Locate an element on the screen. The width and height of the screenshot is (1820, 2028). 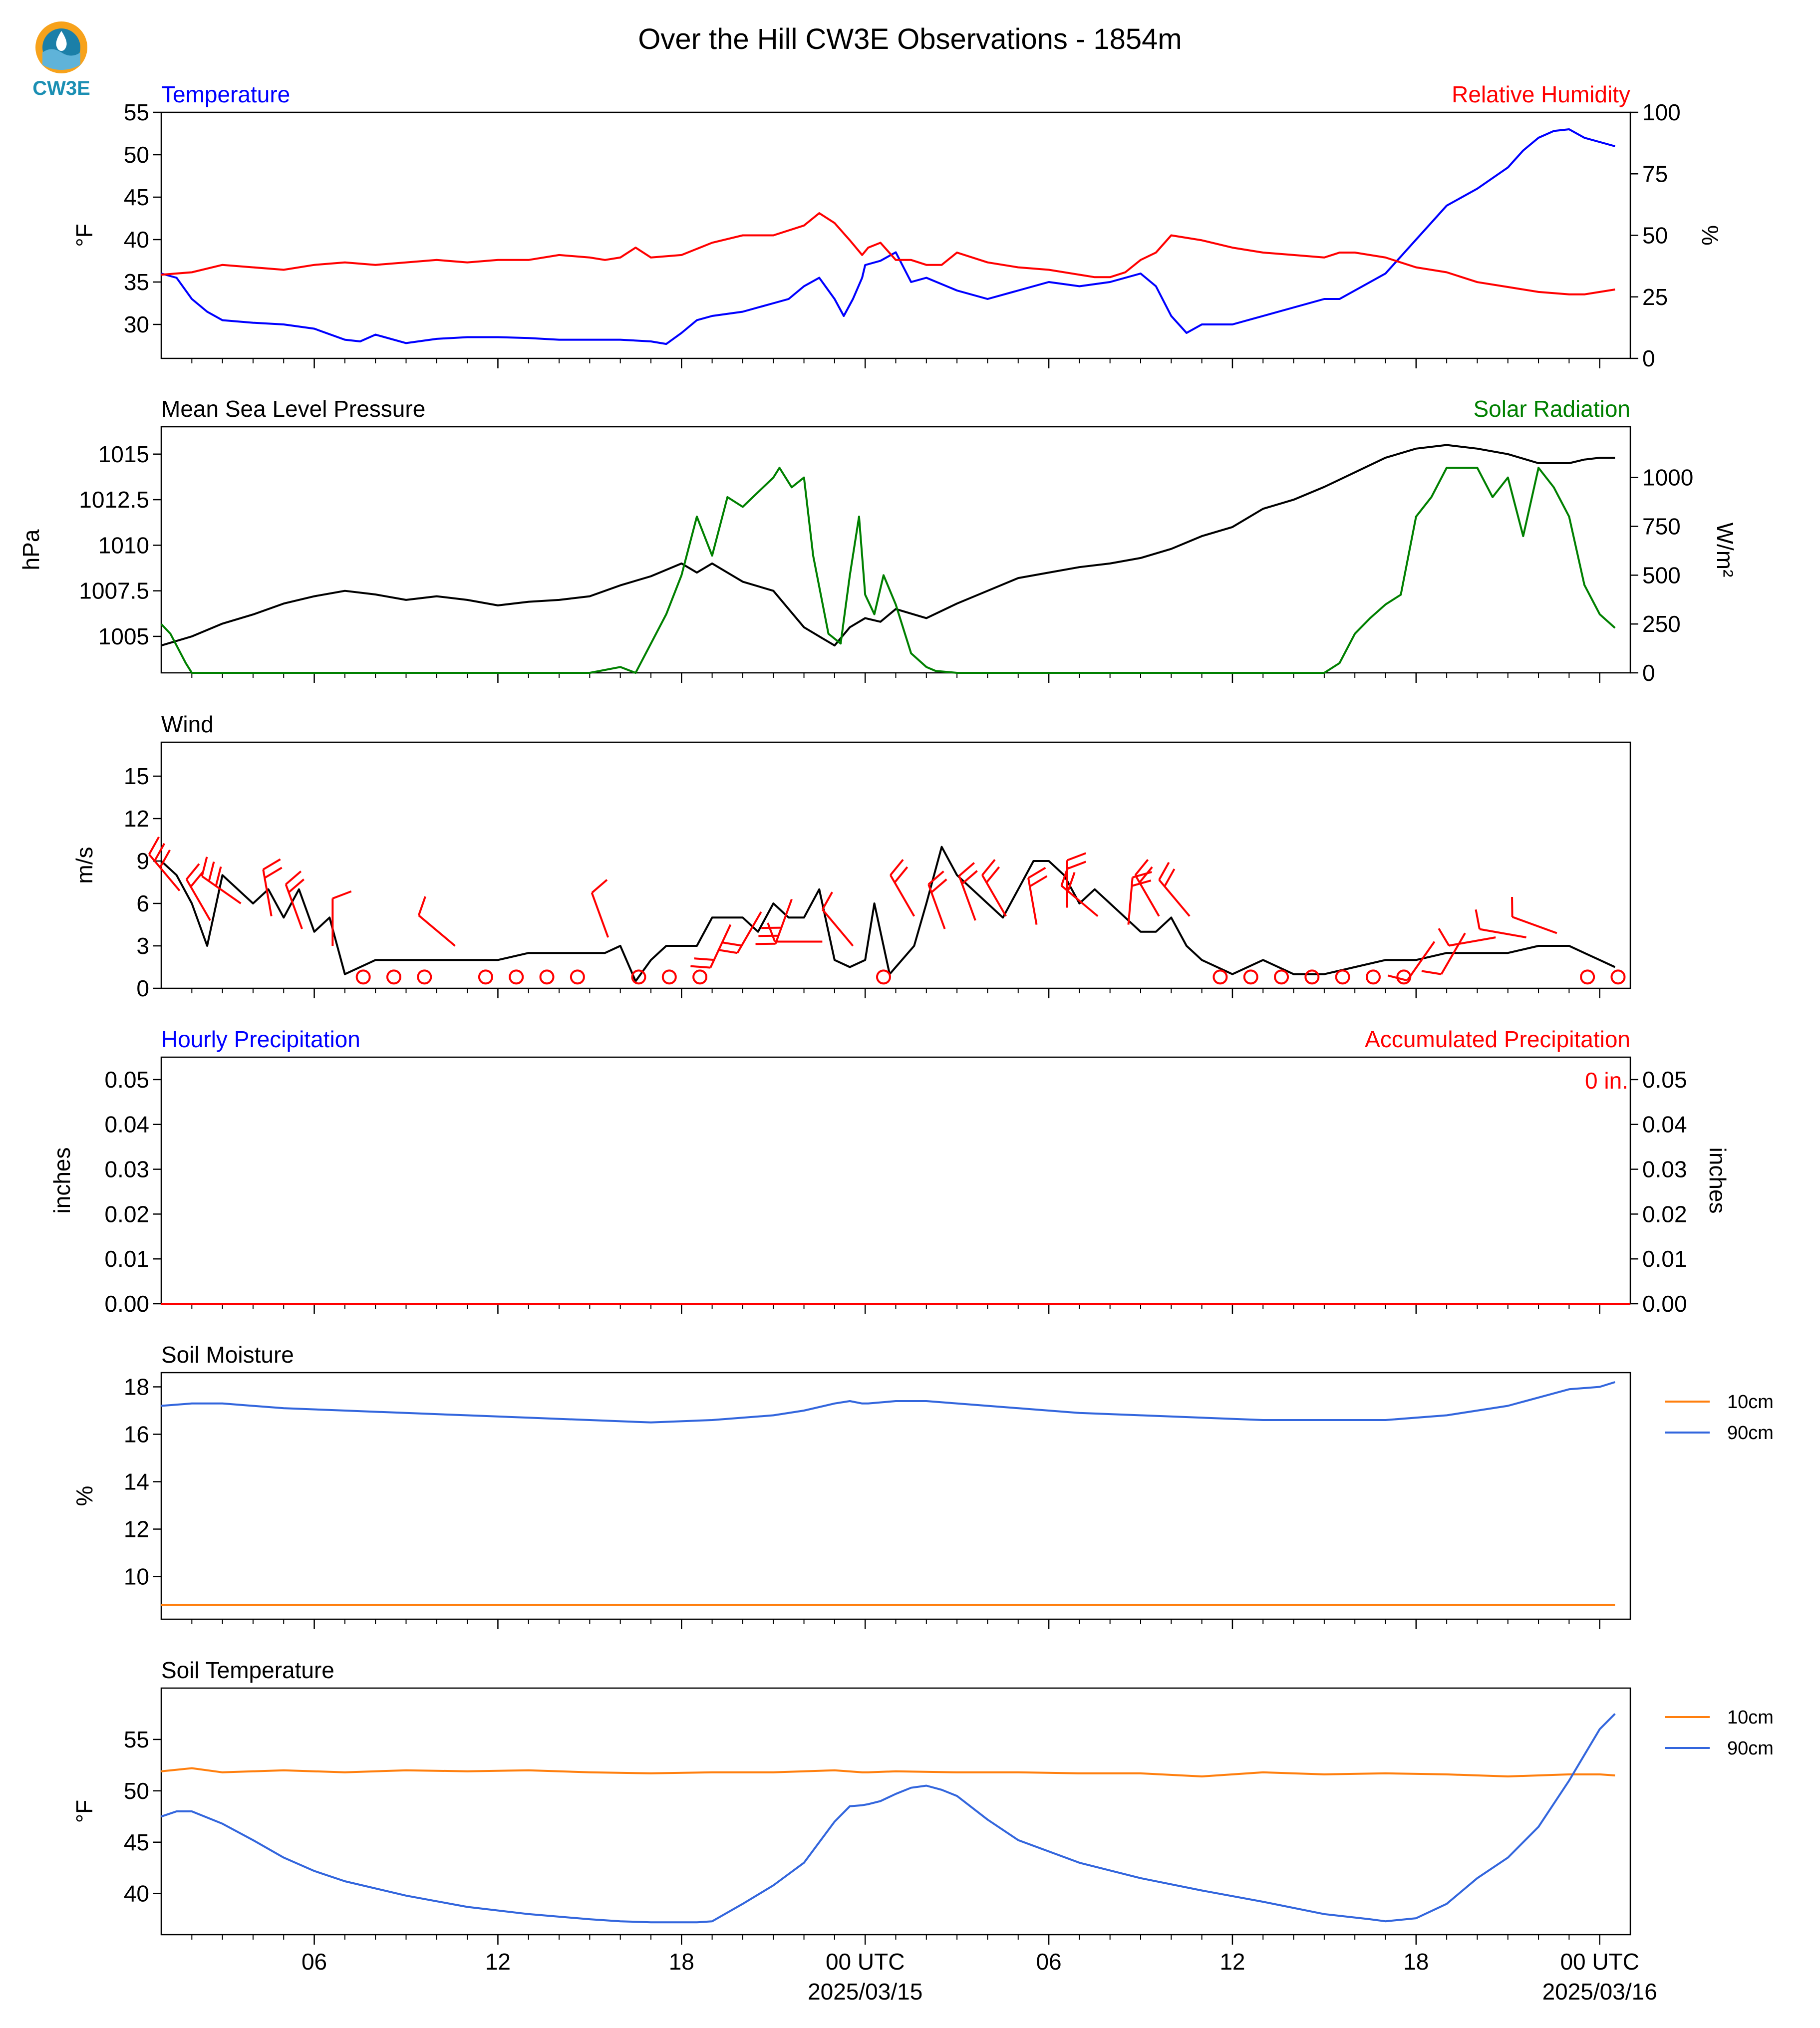
ylabel-right: W/m² is located at coordinates (1725, 550).